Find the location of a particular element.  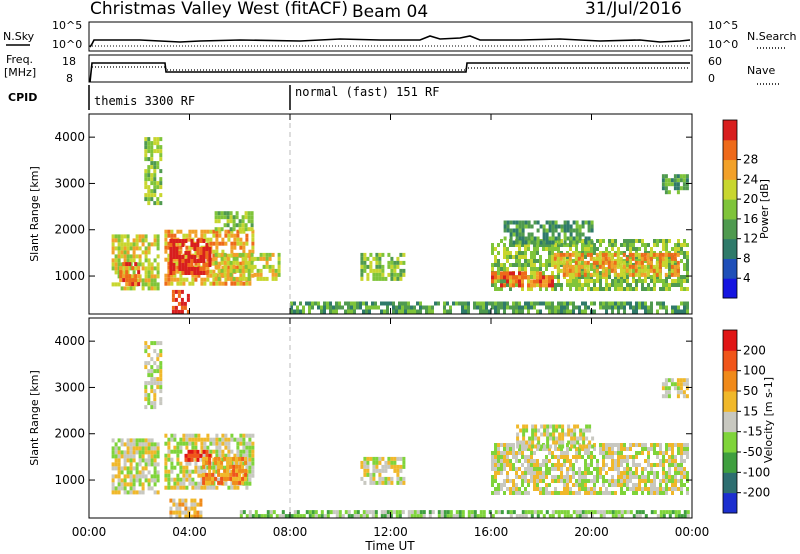

velocity-colorbar-swatch is located at coordinates (730, 483).